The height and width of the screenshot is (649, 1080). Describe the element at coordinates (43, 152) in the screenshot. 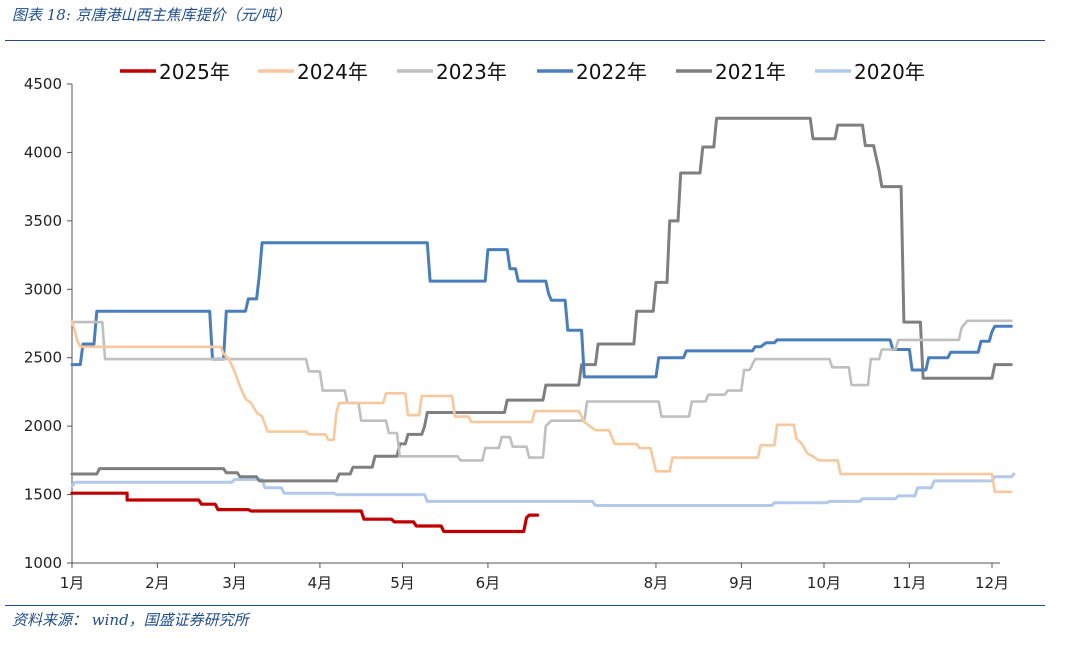

I see `y-tick-label: 4000` at that location.